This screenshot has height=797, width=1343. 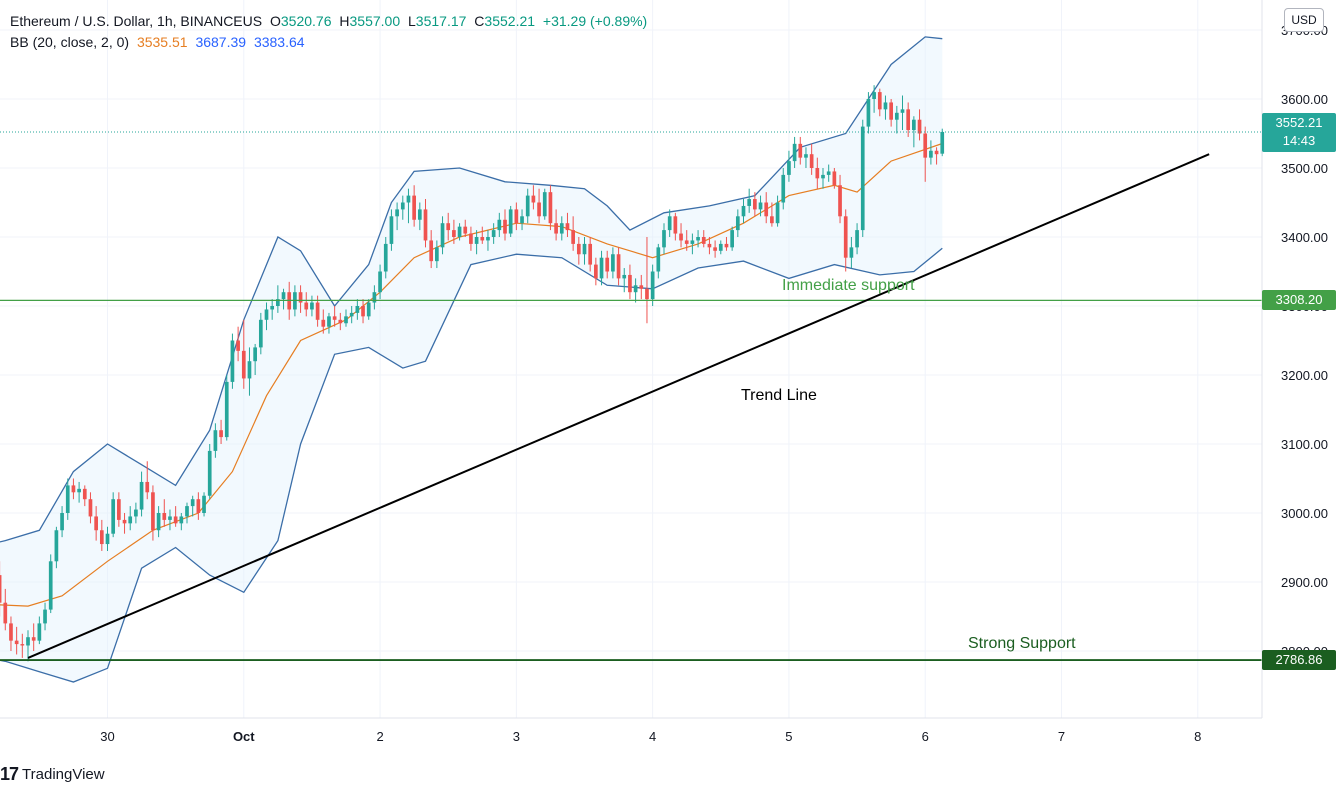 What do you see at coordinates (306, 21) in the screenshot?
I see `open-value: 3520.76` at bounding box center [306, 21].